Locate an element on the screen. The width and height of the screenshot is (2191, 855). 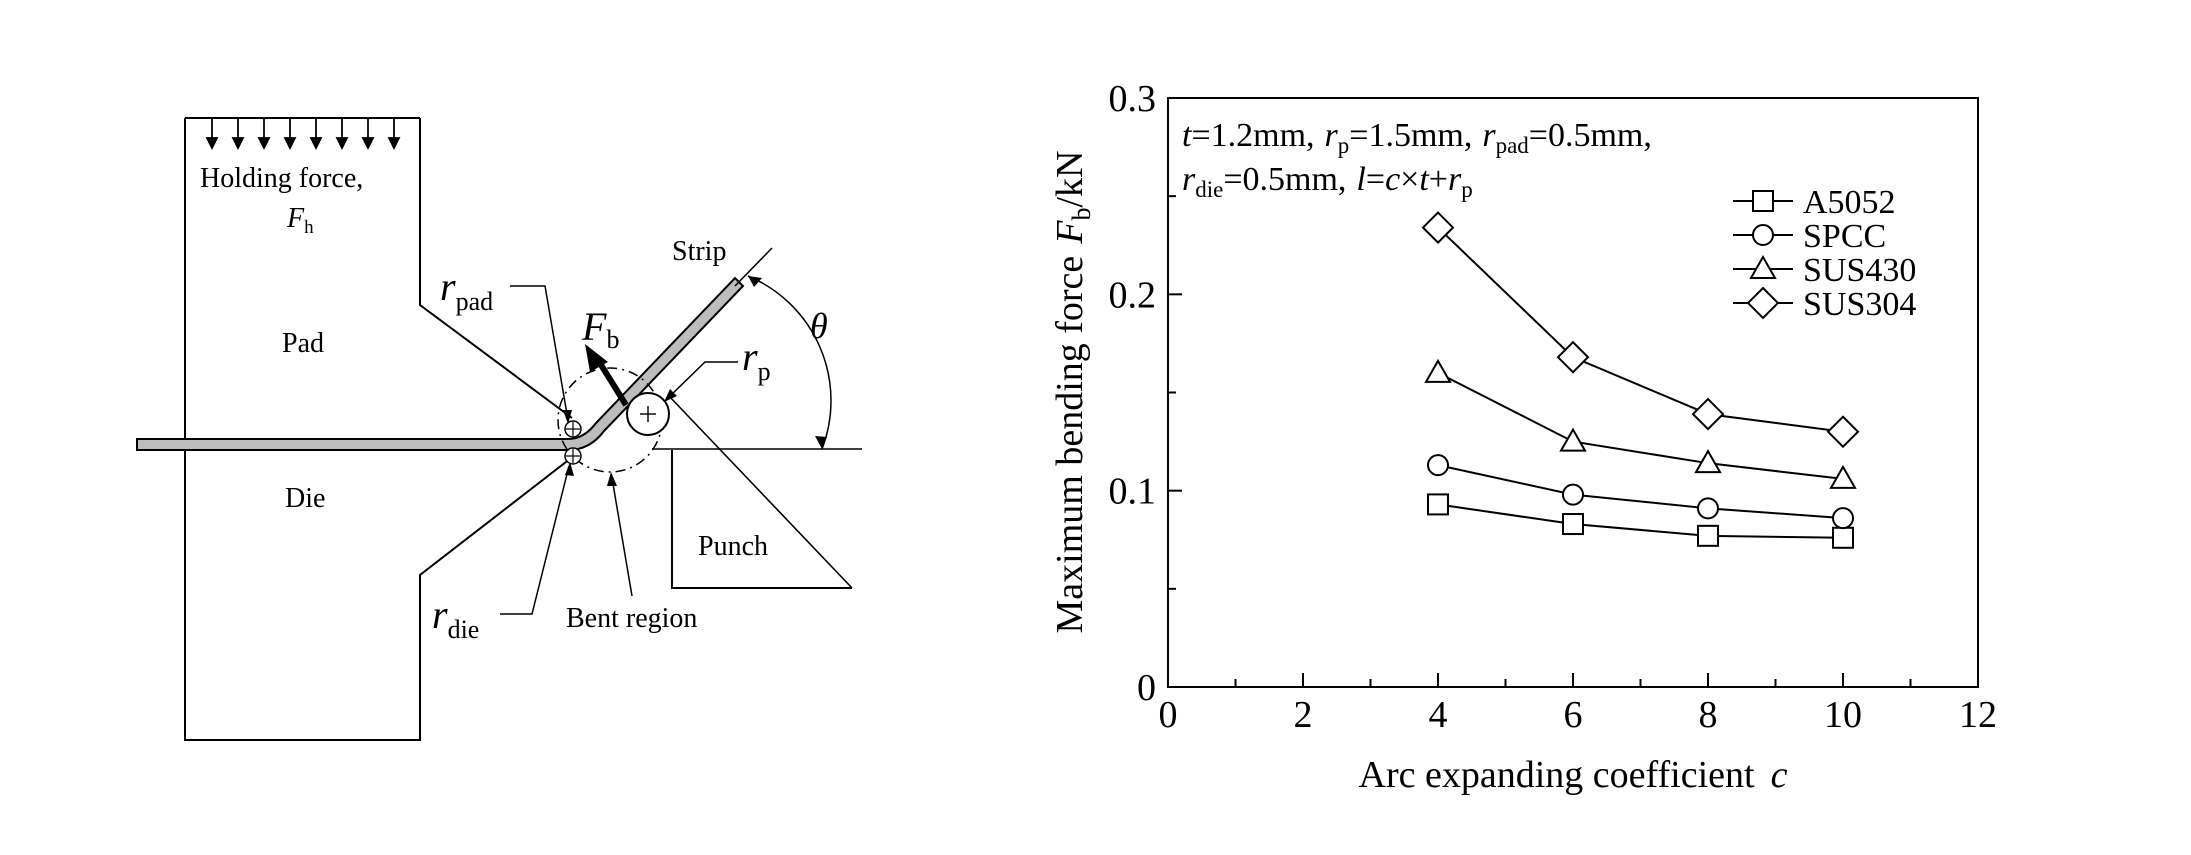
punch-outline is located at coordinates (761, 519).